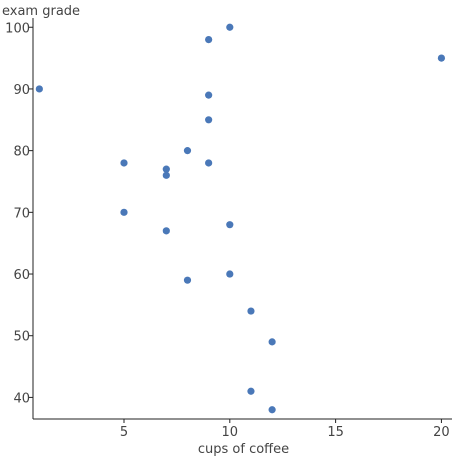 Image resolution: width=460 pixels, height=460 pixels. What do you see at coordinates (230, 432) in the screenshot?
I see `x-tick-label: 10` at bounding box center [230, 432].